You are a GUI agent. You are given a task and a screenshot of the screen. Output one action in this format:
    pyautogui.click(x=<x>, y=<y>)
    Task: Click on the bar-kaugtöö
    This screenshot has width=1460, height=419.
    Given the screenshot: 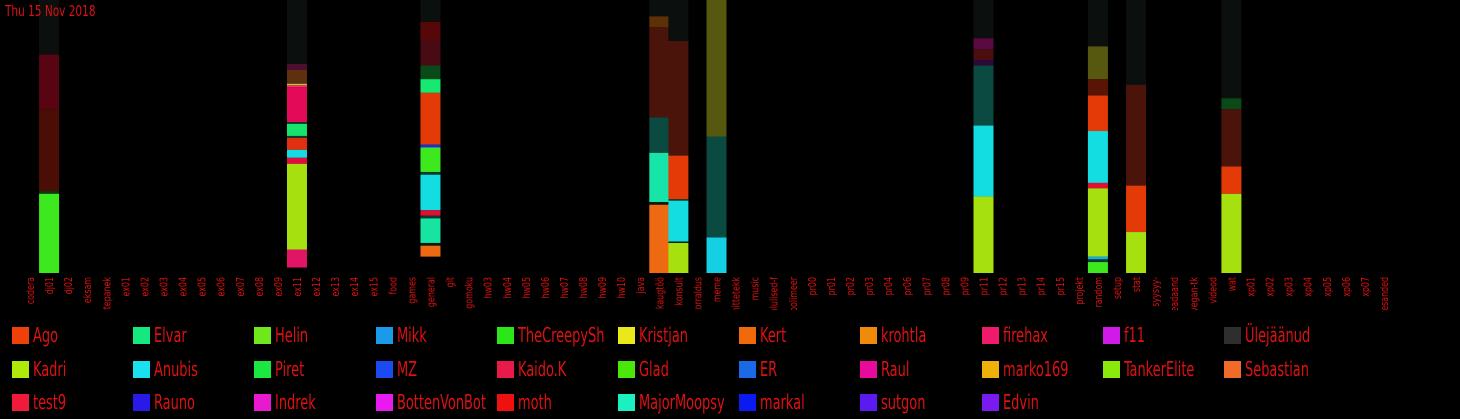 What is the action you would take?
    pyautogui.click(x=659, y=136)
    